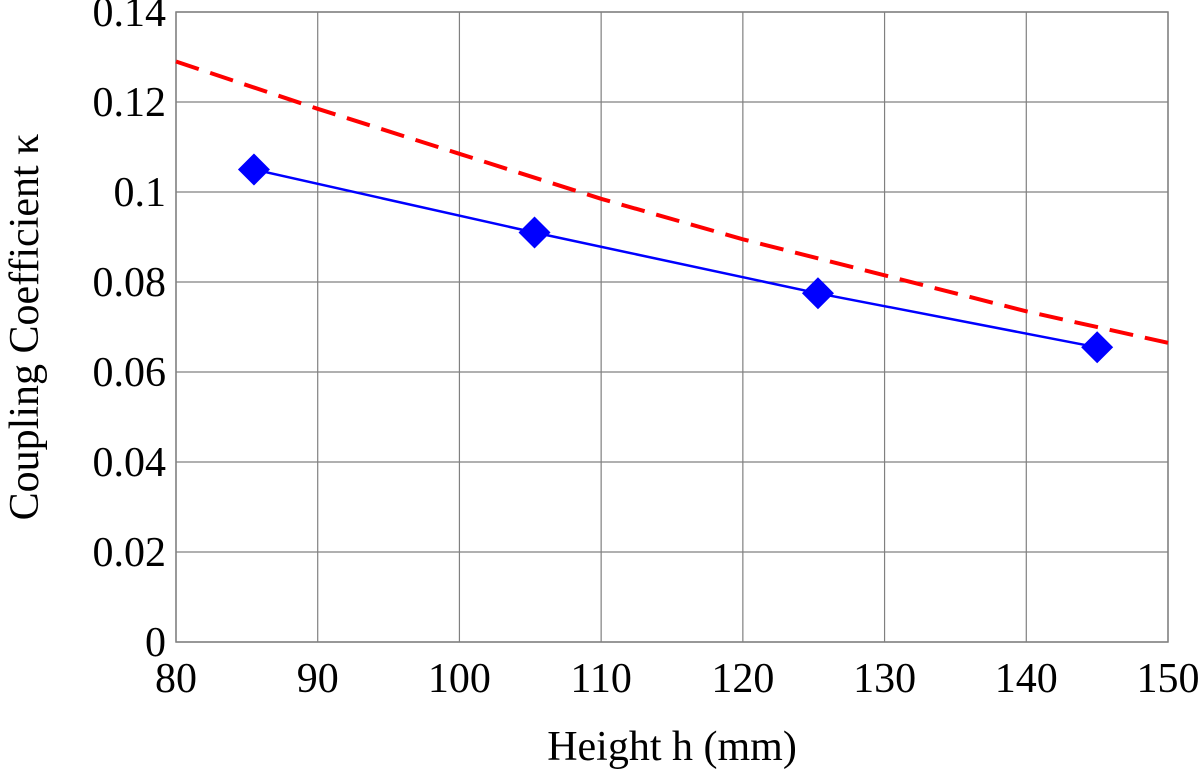 The width and height of the screenshot is (1200, 780). I want to click on y-tick-label: 0.04, so click(130, 463).